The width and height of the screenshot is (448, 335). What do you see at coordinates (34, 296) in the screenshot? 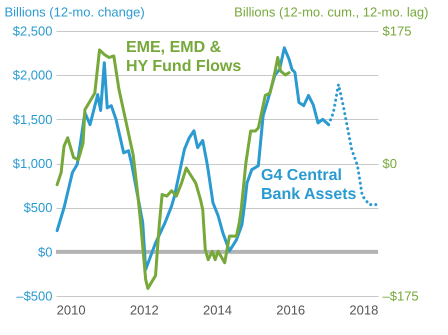
I see `y-tick-label: –$500` at bounding box center [34, 296].